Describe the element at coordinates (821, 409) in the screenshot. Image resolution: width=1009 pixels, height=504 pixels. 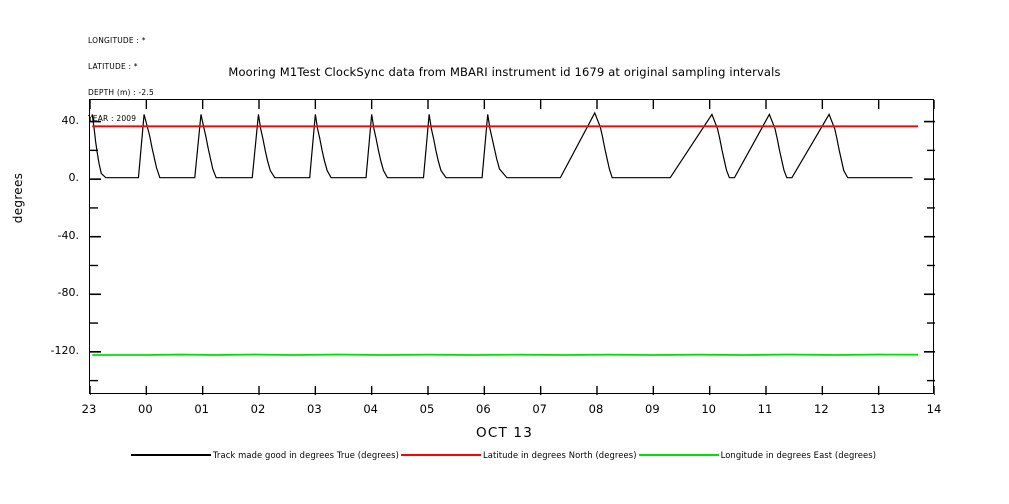
I see `x-tick-label: 12` at that location.